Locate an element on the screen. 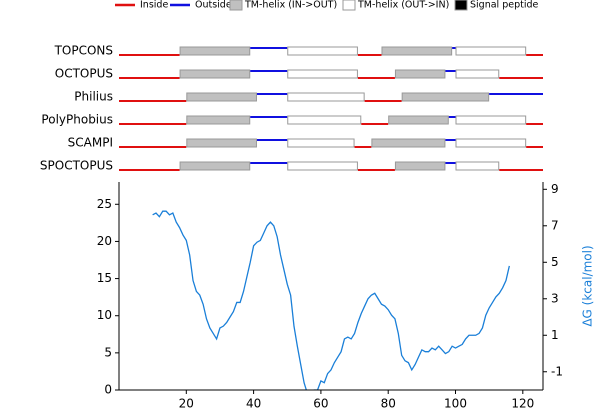 The image size is (600, 420). y-tick-label: 10 is located at coordinates (104, 315).